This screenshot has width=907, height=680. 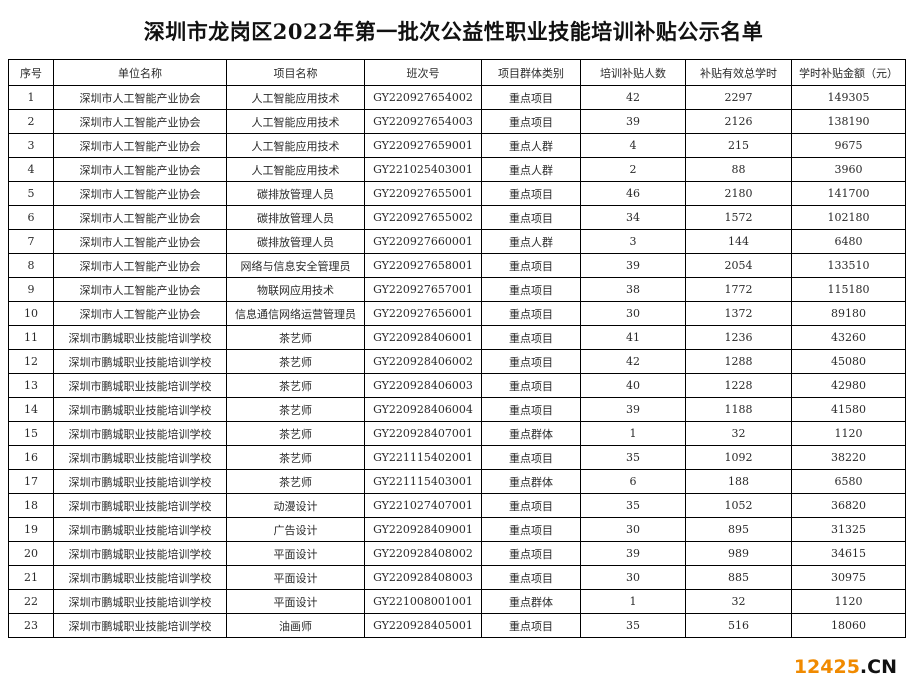 What do you see at coordinates (140, 72) in the screenshot?
I see `header-unit-name: 单位名称` at bounding box center [140, 72].